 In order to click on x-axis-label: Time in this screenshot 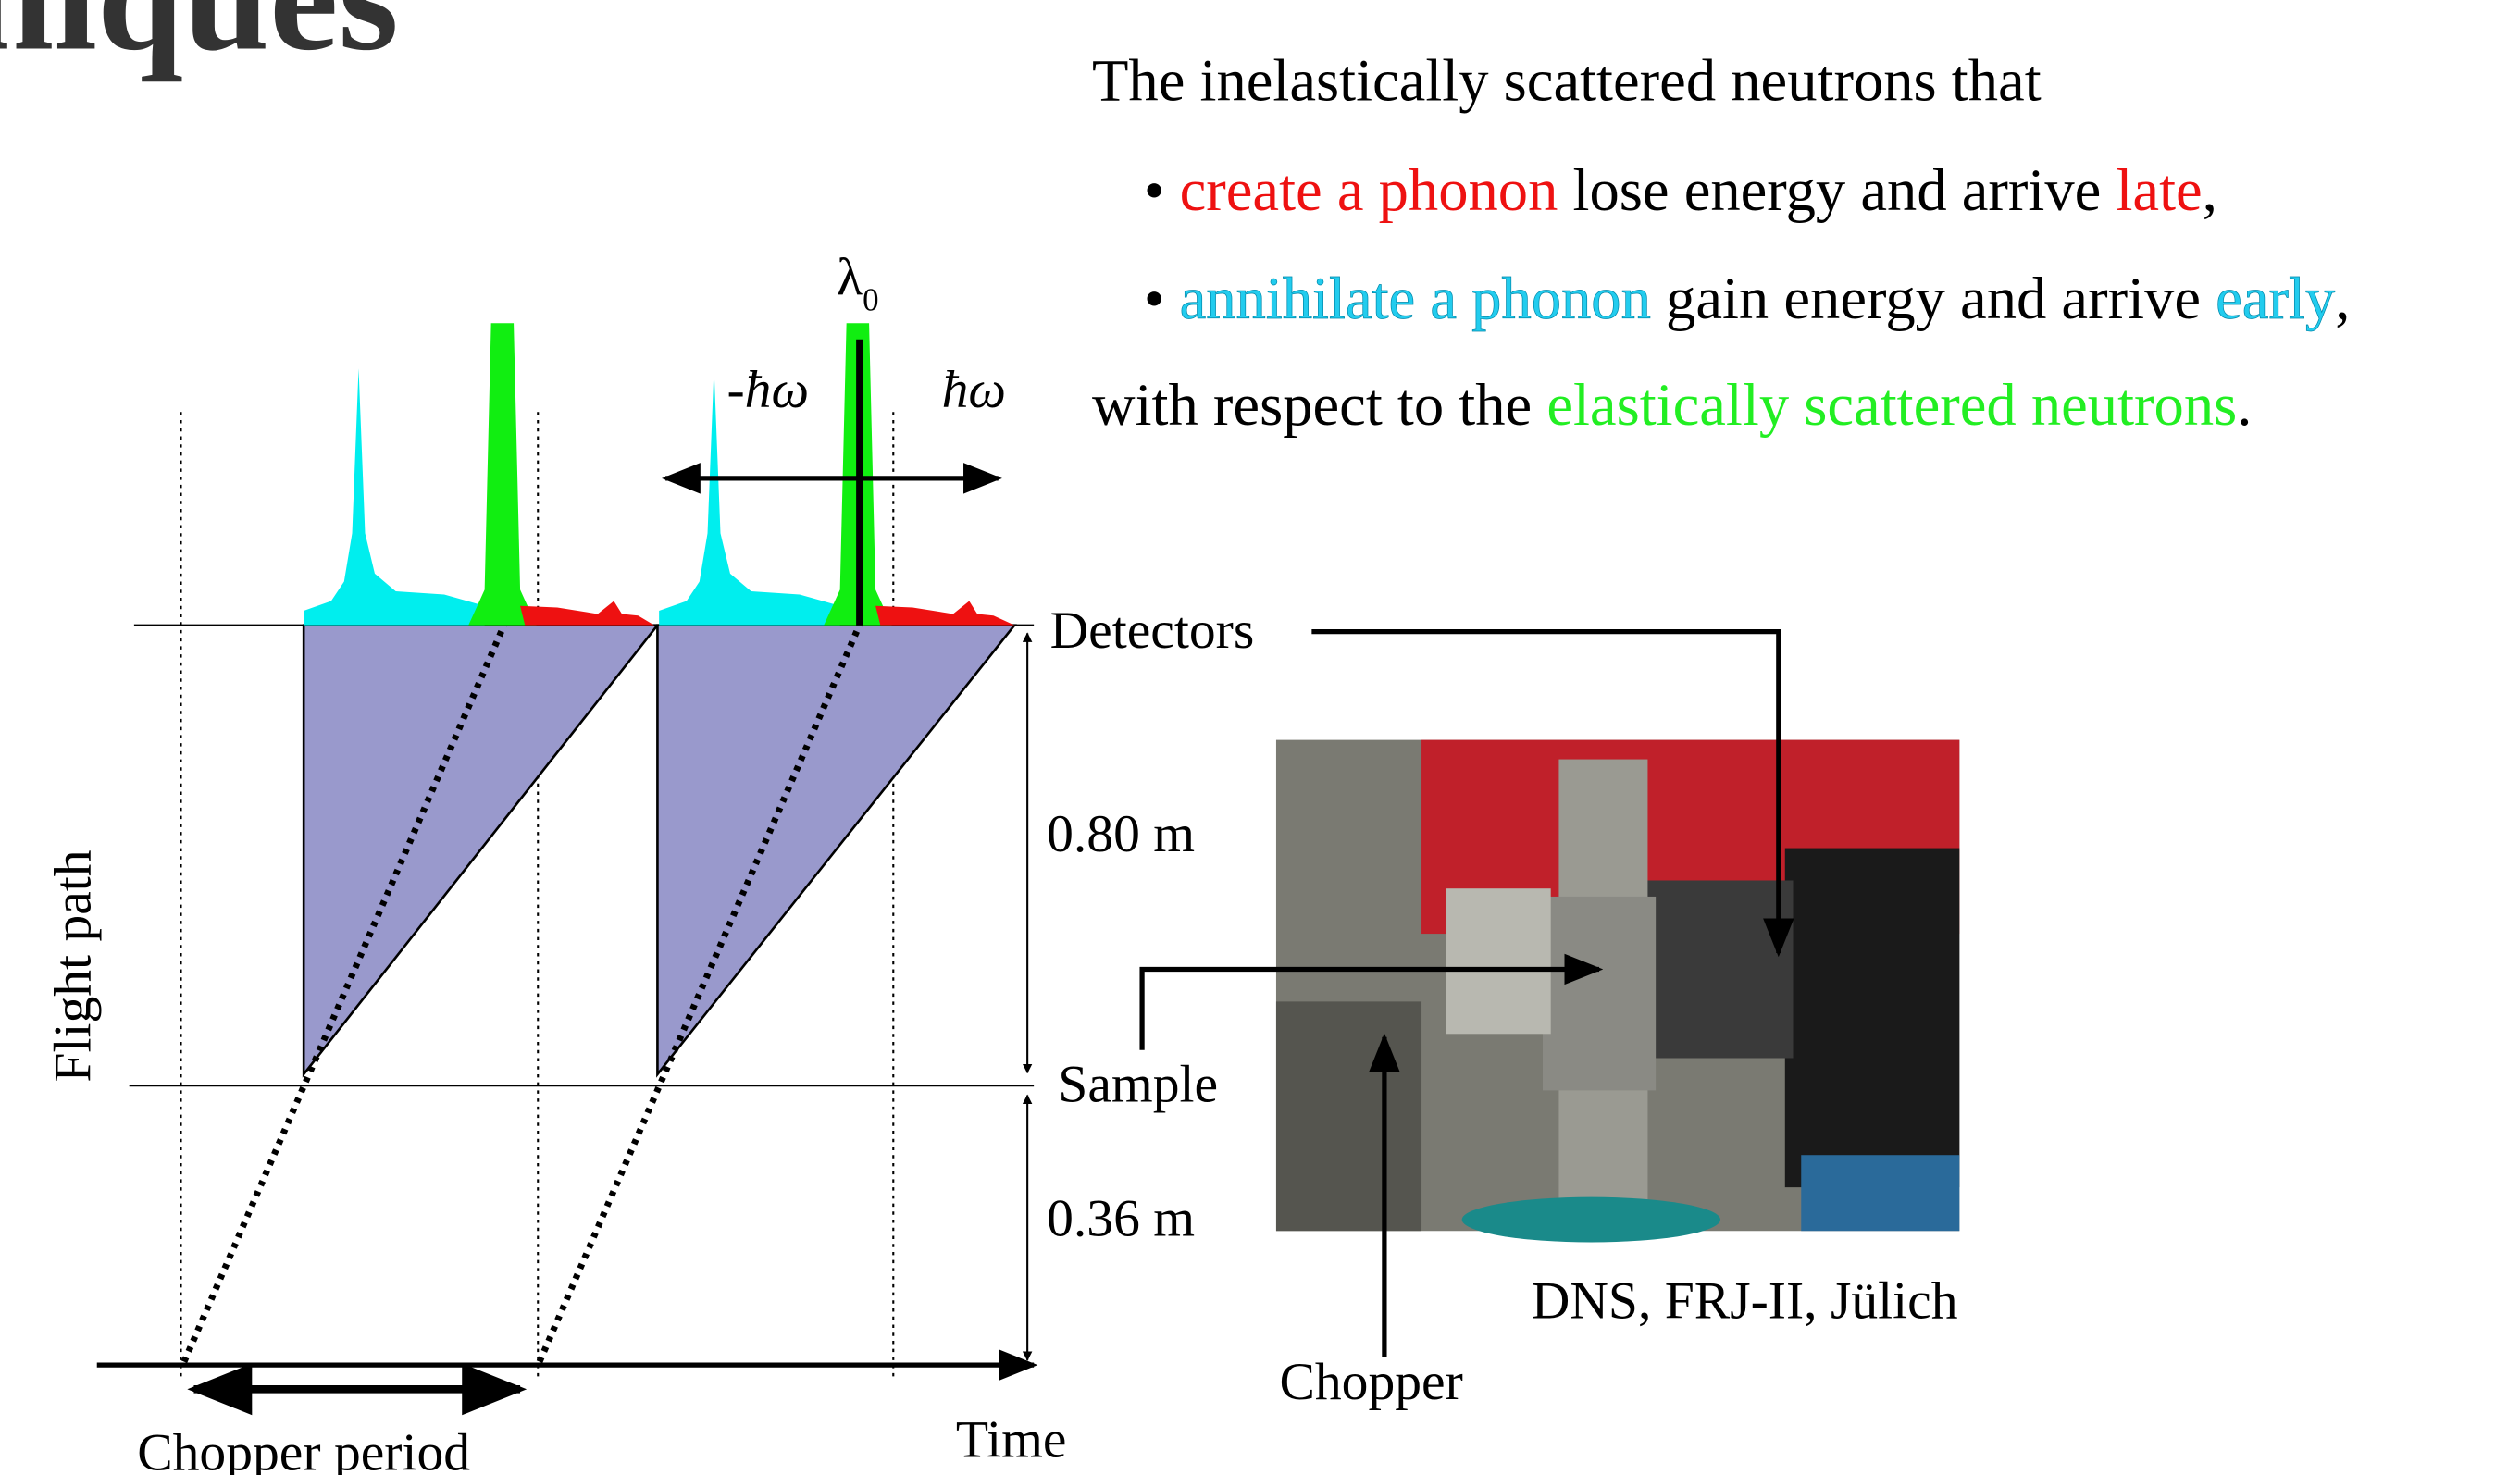, I will do `click(1012, 1440)`.